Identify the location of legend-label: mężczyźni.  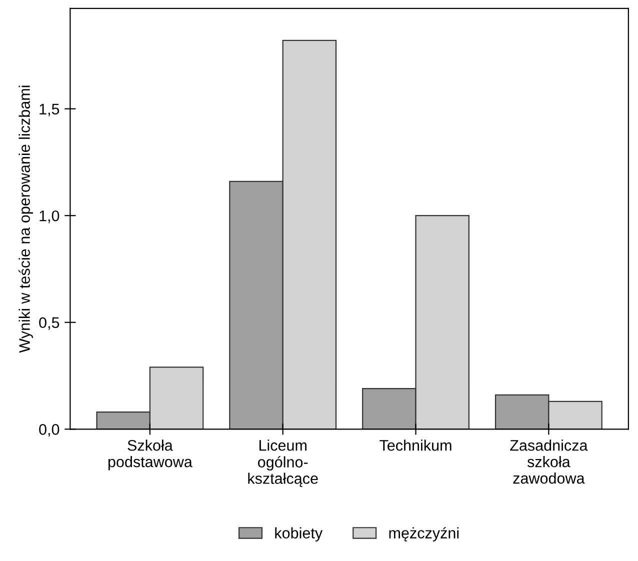
(424, 534).